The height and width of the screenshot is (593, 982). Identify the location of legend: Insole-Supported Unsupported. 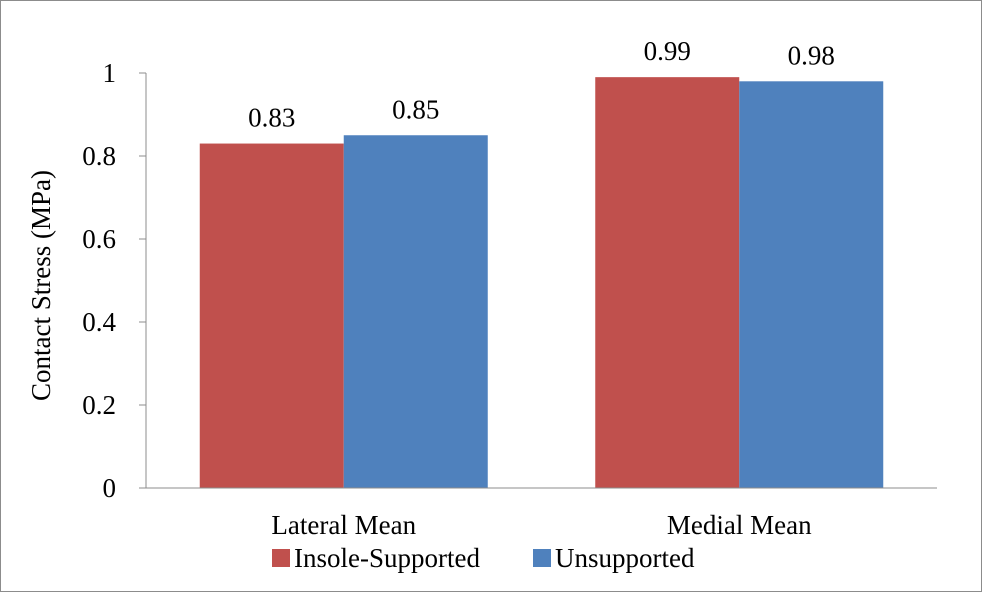
(483, 558).